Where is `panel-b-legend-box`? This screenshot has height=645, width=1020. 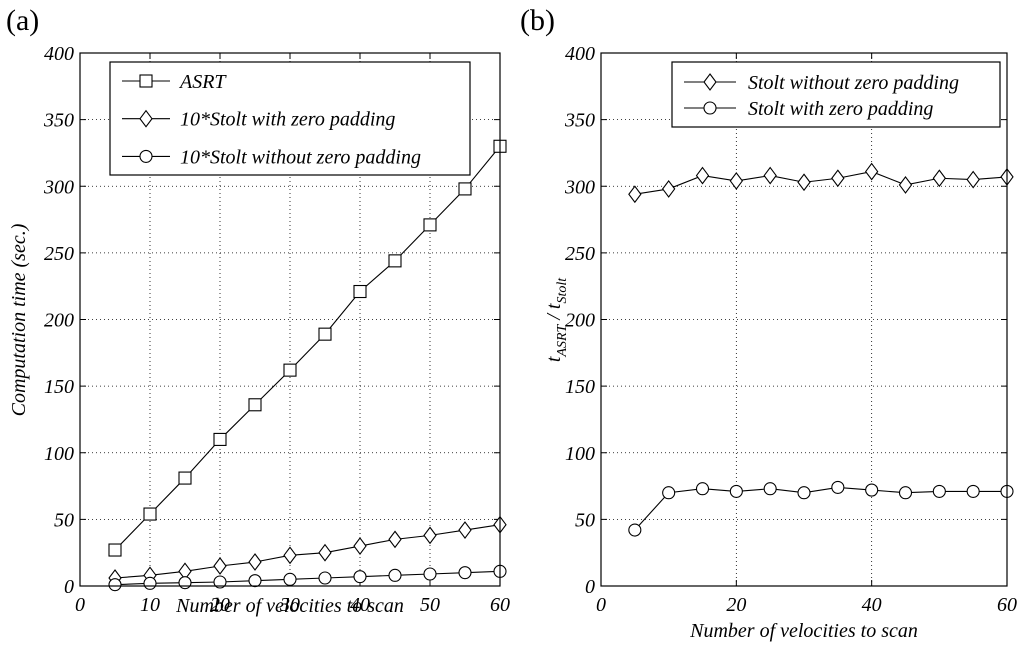
panel-b-legend-box is located at coordinates (836, 94).